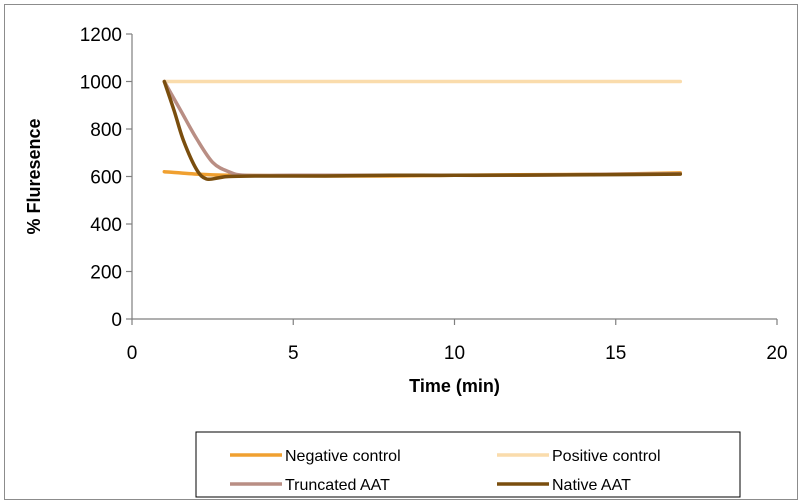 This screenshot has height=504, width=804. I want to click on legend-label-positive-control: Positive control, so click(606, 456).